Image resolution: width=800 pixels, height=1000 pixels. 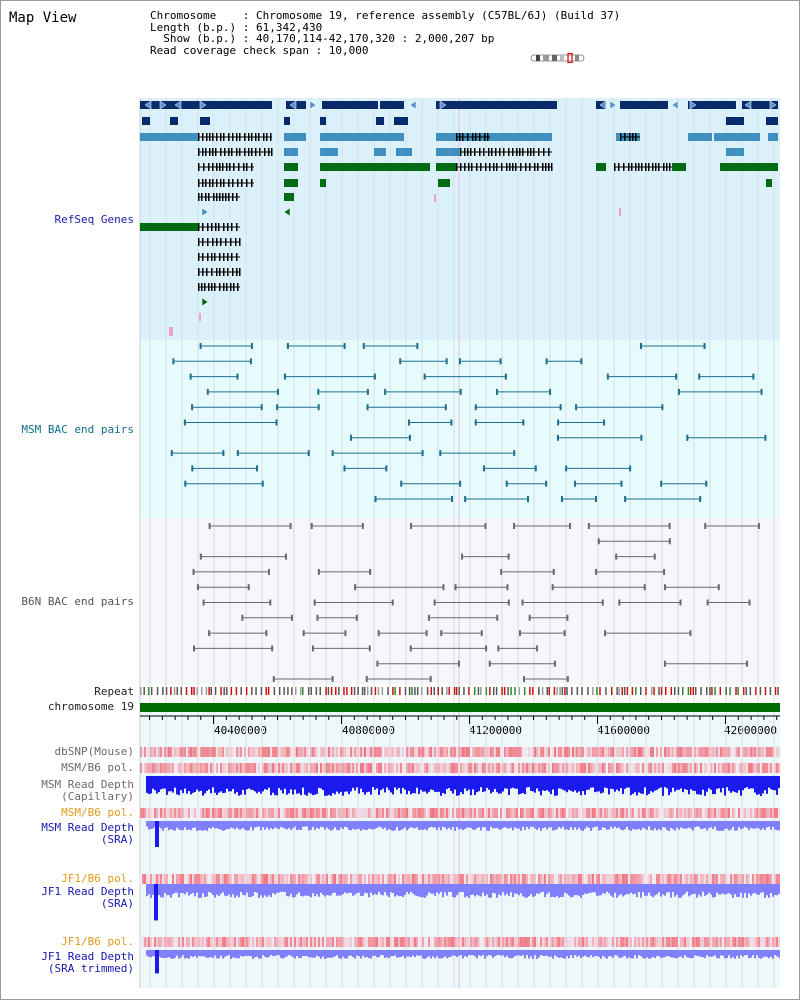 I want to click on jf1-trimmed-depth-spike, so click(x=157, y=962).